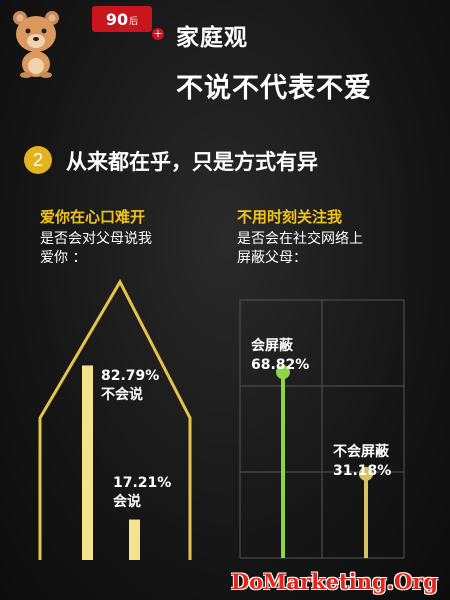 The image size is (450, 600). What do you see at coordinates (36, 44) in the screenshot?
I see `bear-mascot-icon` at bounding box center [36, 44].